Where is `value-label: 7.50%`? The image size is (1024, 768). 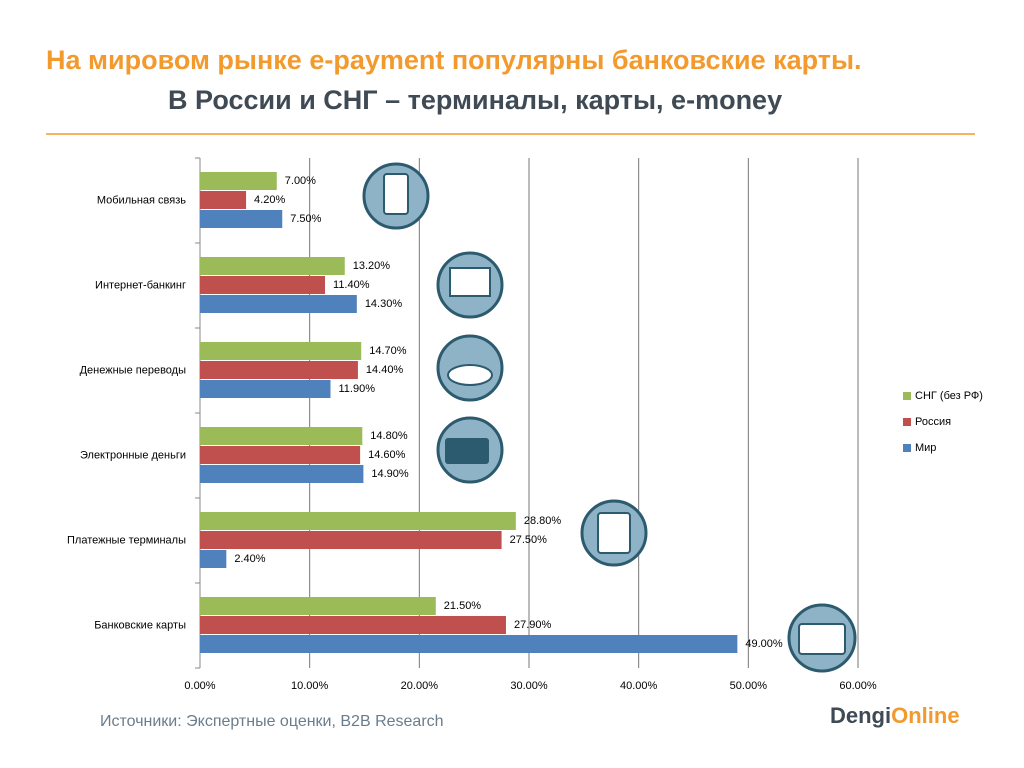
value-label: 7.50% is located at coordinates (305, 219).